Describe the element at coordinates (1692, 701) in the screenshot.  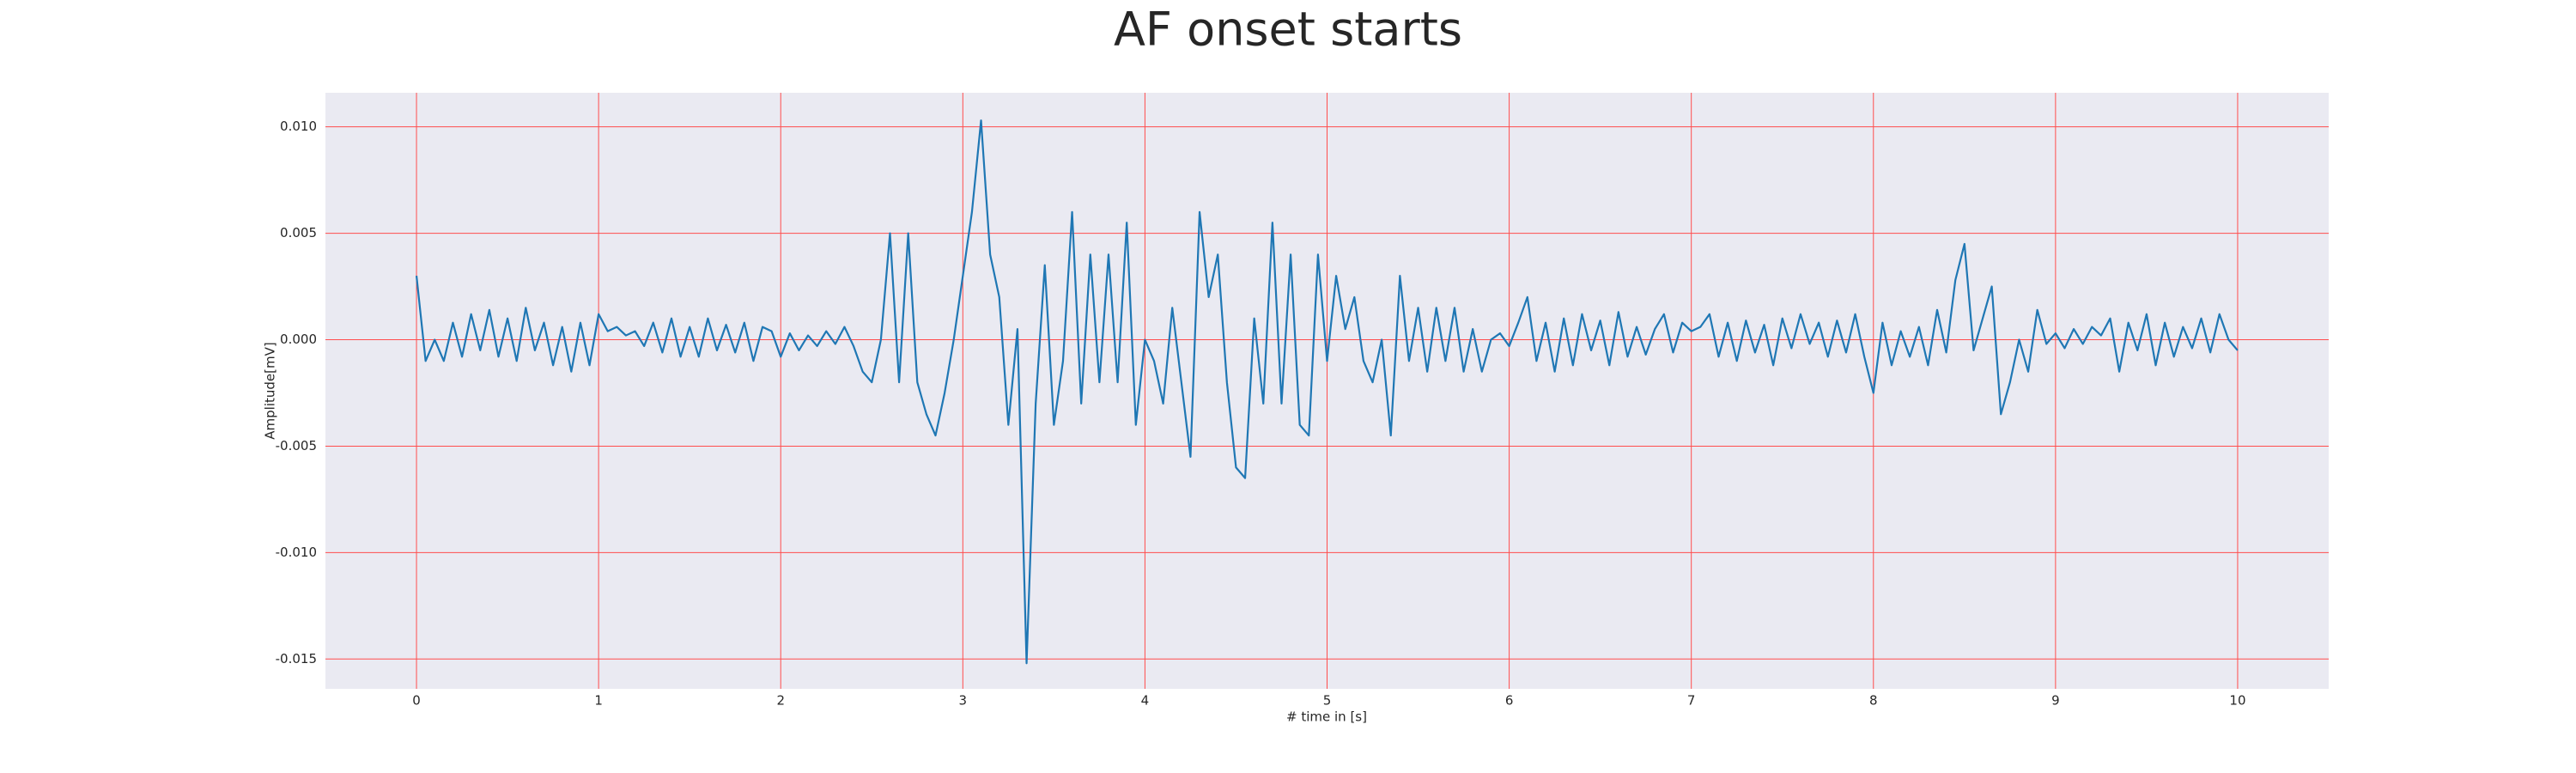
I see `x-tick-label: 7` at that location.